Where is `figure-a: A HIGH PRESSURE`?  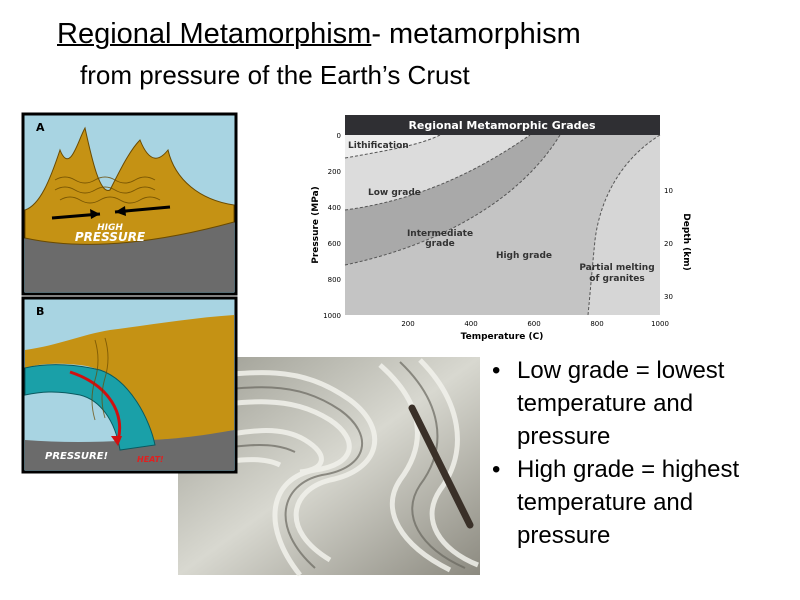
figure-a: A HIGH PRESSURE is located at coordinates (129, 204).